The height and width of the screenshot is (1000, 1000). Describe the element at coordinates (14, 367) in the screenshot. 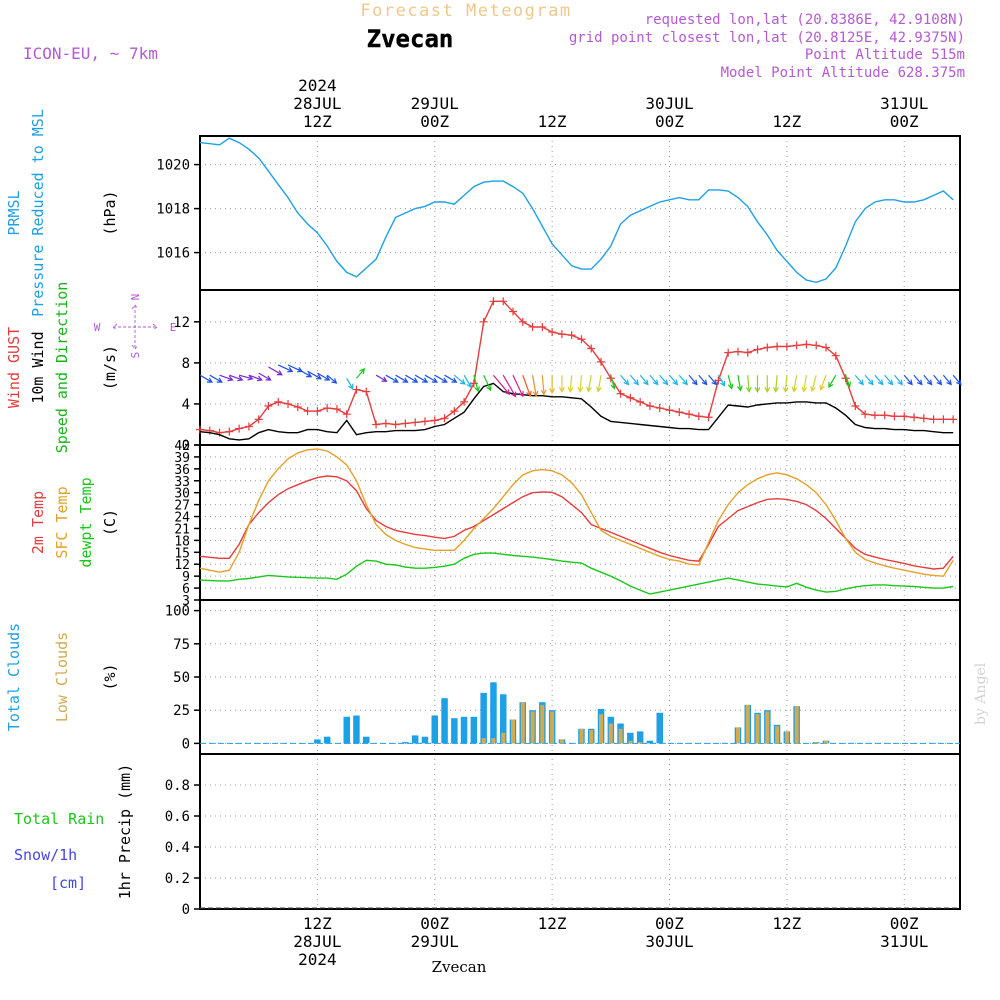

I see `wind-series-label: Wind GUST` at that location.